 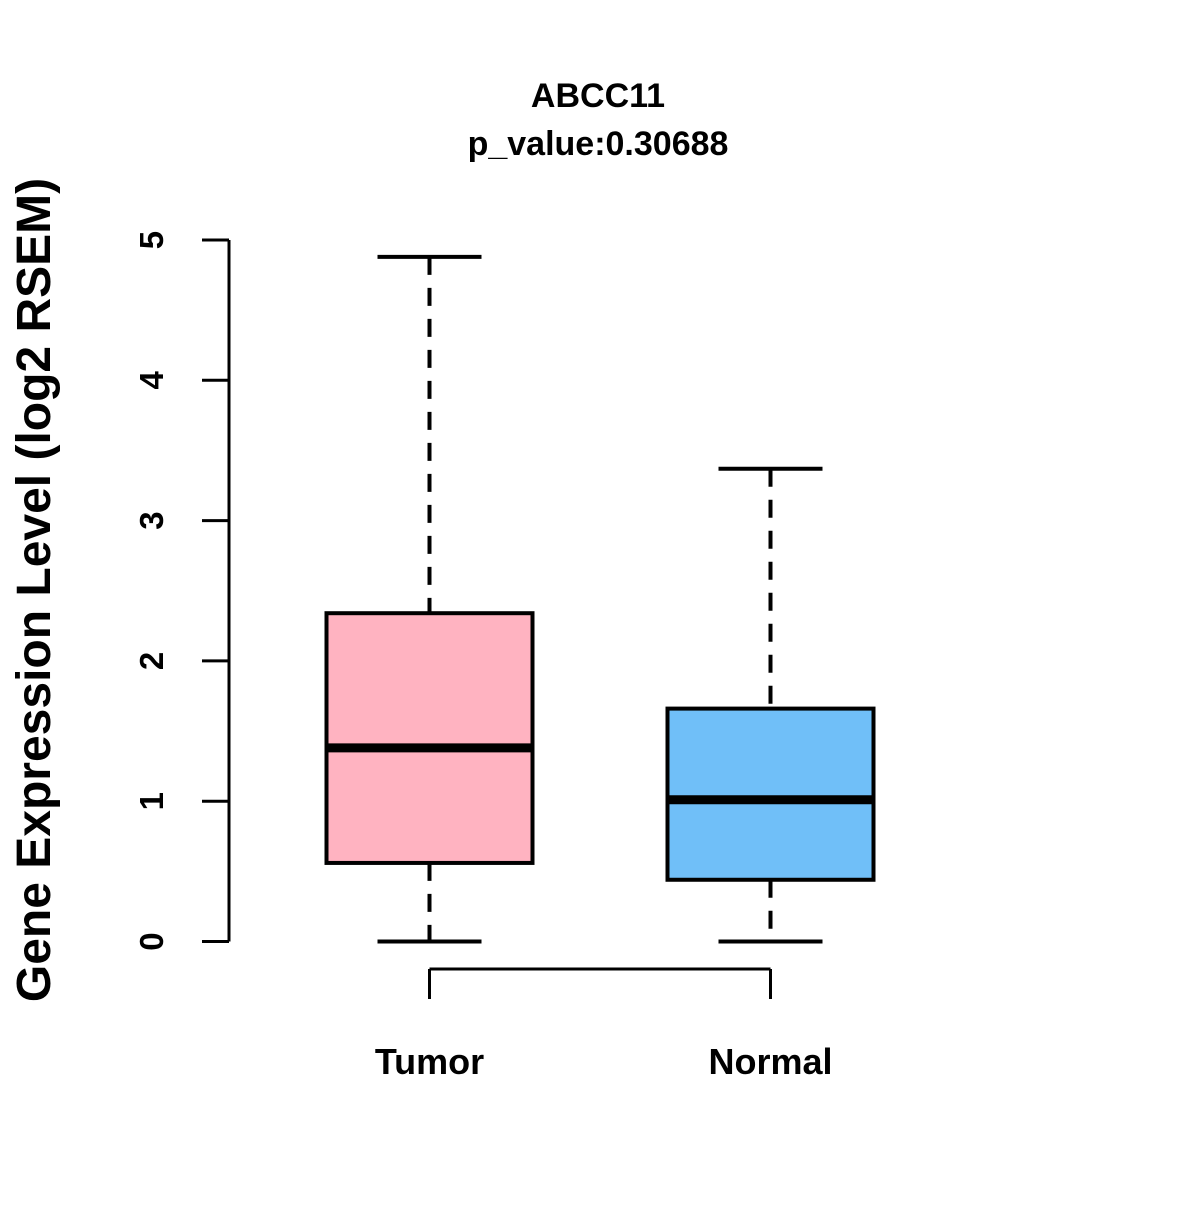 I want to click on y-tick-label: 3, so click(x=151, y=520).